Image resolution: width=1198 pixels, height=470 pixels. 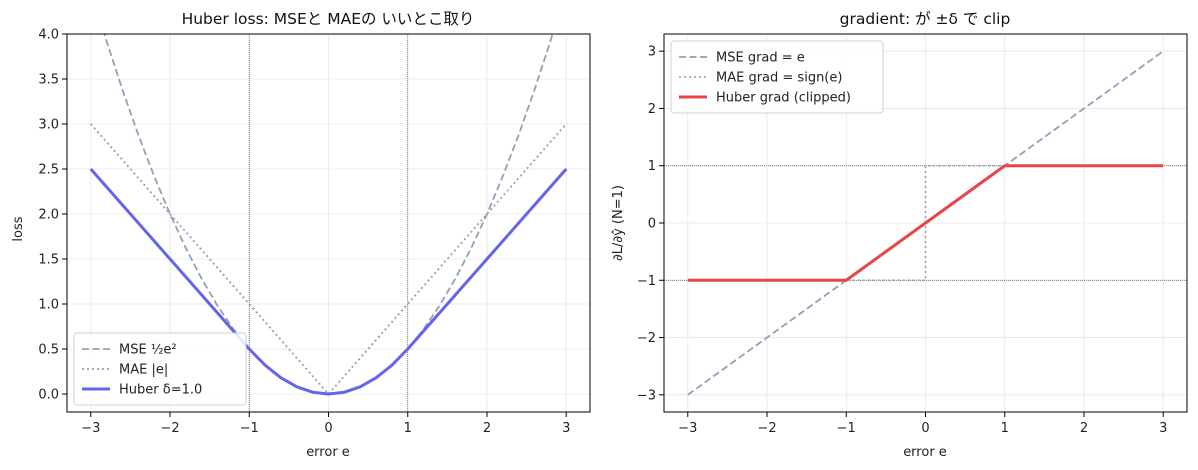 What do you see at coordinates (48, 395) in the screenshot?
I see `y-tick-label: 0.0` at bounding box center [48, 395].